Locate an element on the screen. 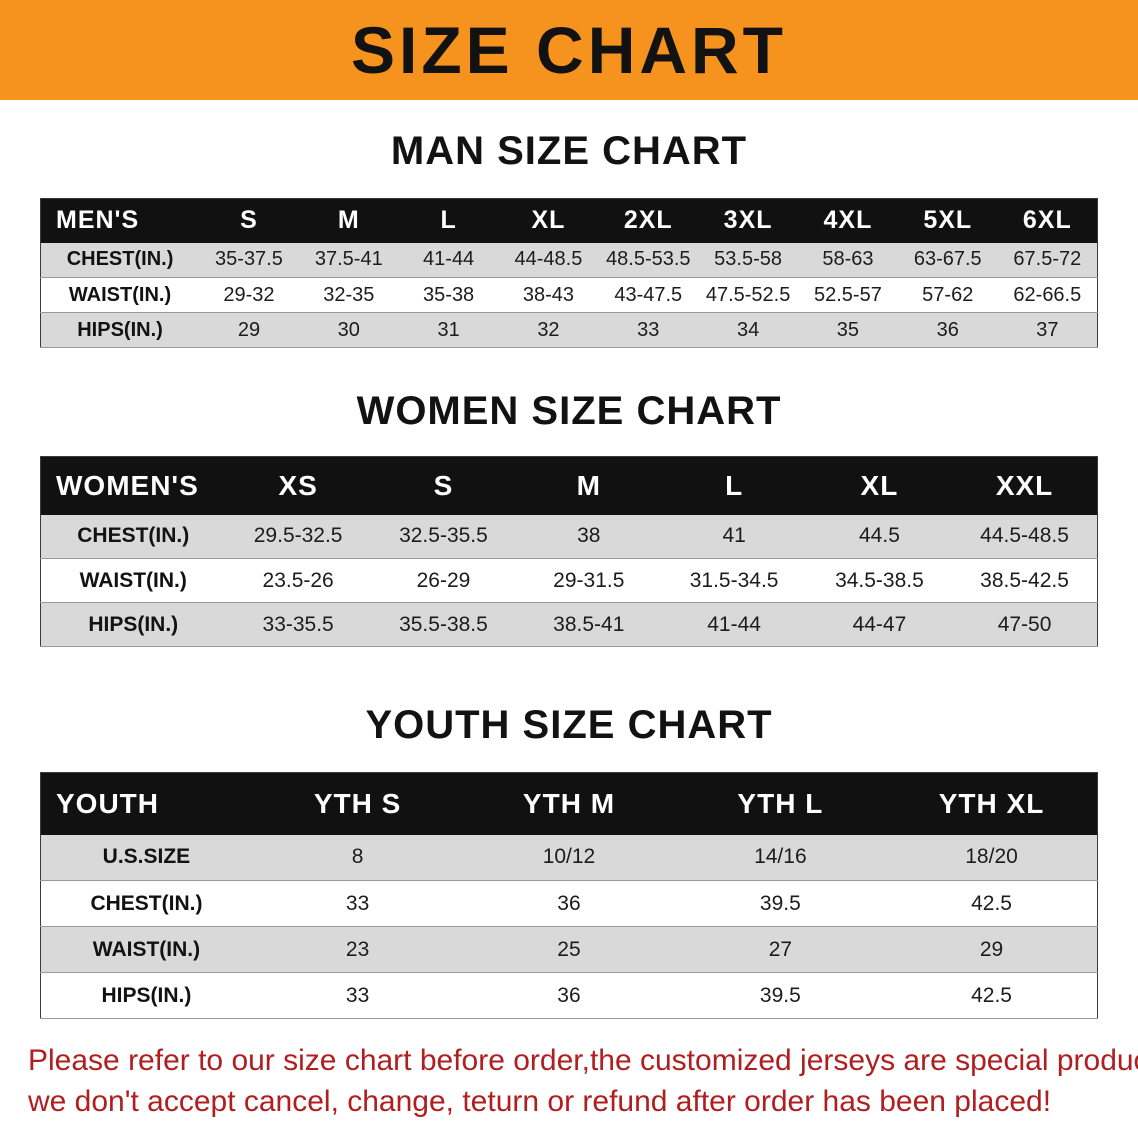 This screenshot has width=1138, height=1132. value-cell: 42.5 is located at coordinates (991, 995).